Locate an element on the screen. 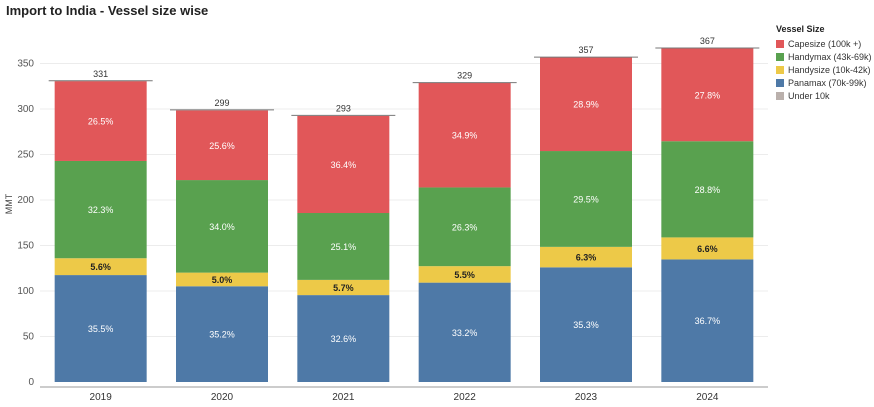 Image resolution: width=874 pixels, height=407 pixels. x-tick-label: 2023 is located at coordinates (586, 397).